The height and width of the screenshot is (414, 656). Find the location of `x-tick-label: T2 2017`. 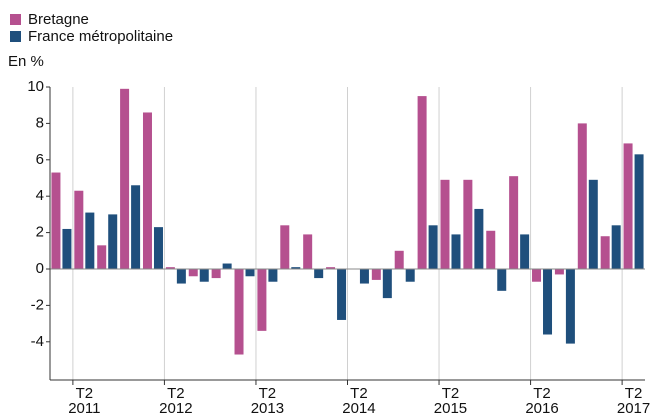

x-tick-label: T2 2017 is located at coordinates (633, 399).